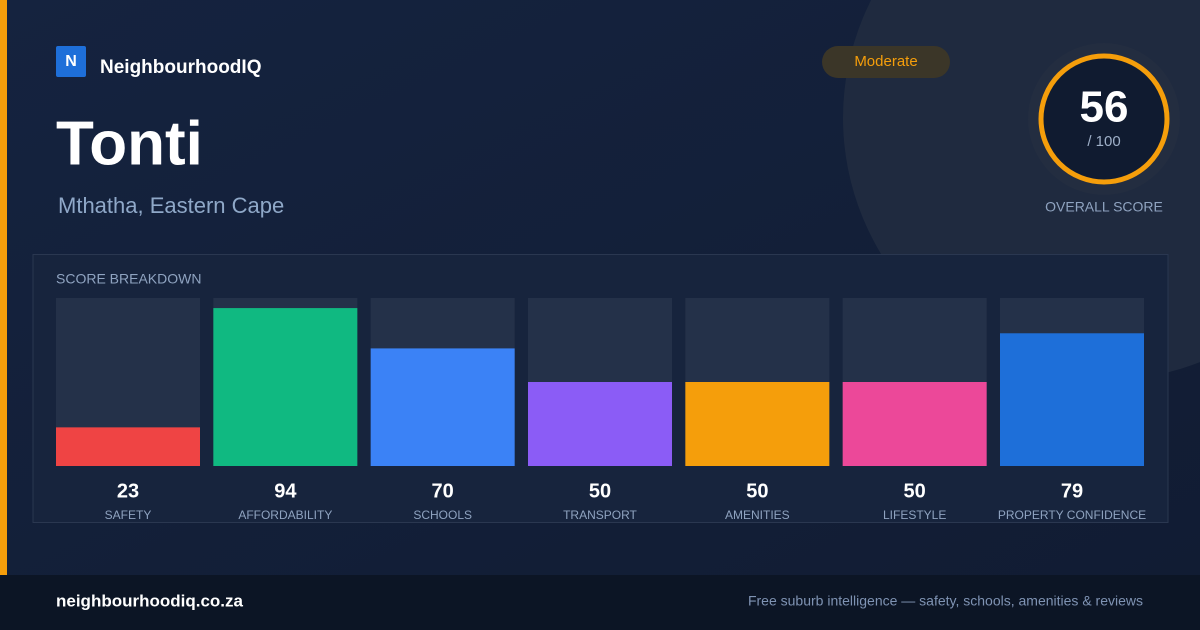  What do you see at coordinates (600, 602) in the screenshot?
I see `footer-bar` at bounding box center [600, 602].